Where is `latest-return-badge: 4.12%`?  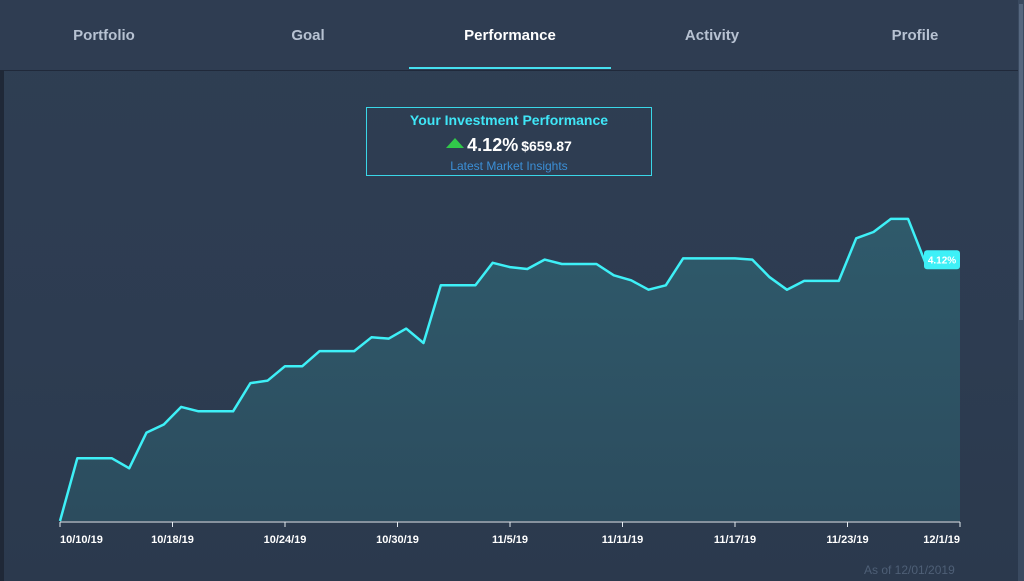
latest-return-badge: 4.12% is located at coordinates (942, 260).